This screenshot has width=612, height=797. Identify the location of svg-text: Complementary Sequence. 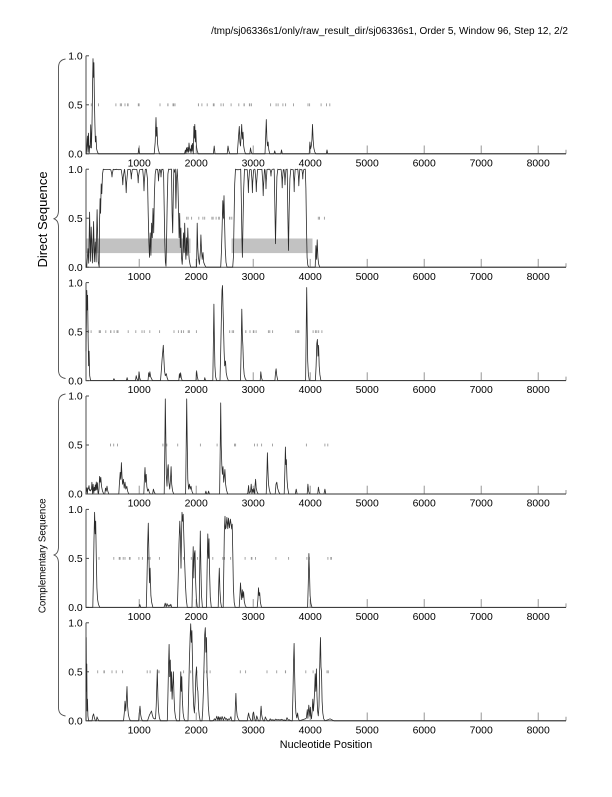
(42, 555).